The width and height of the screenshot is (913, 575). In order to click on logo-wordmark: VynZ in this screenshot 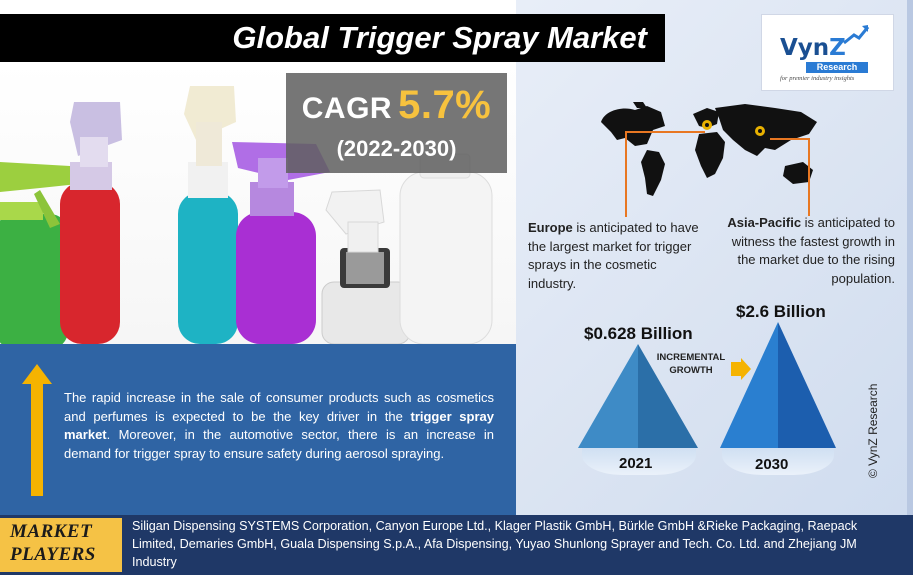, I will do `click(813, 48)`.